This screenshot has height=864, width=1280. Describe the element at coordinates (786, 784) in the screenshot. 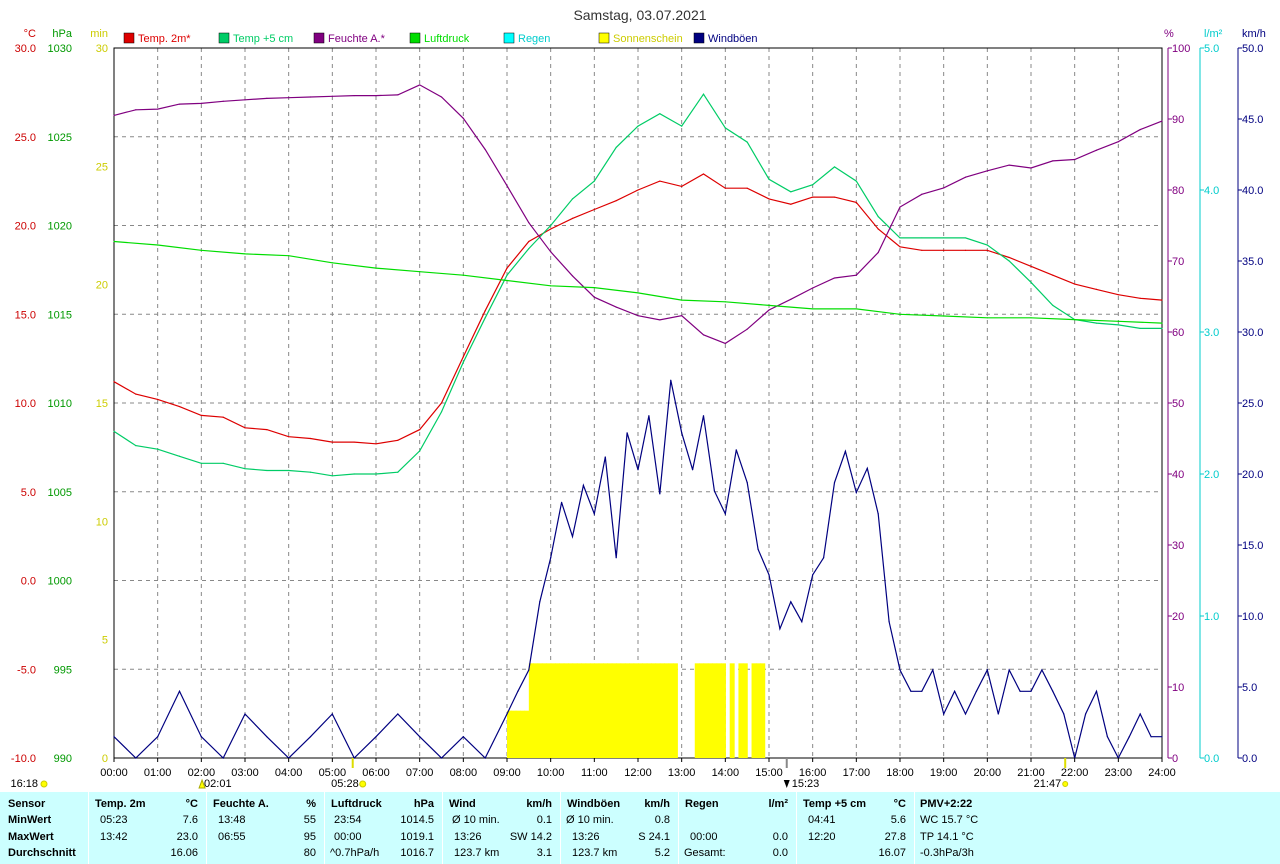

I see `culmination-marker` at that location.